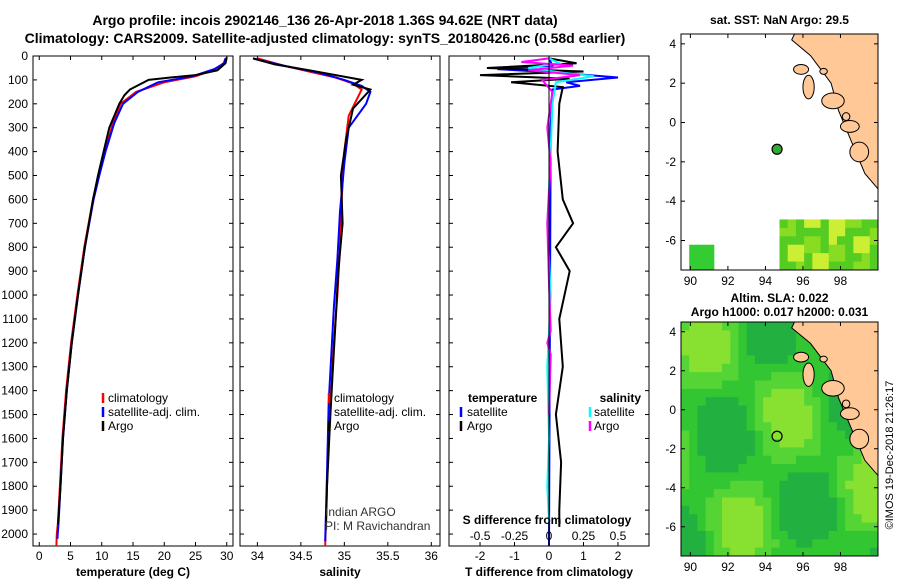 The image size is (900, 580). What do you see at coordinates (777, 436) in the screenshot?
I see `argo-position-marker` at bounding box center [777, 436].